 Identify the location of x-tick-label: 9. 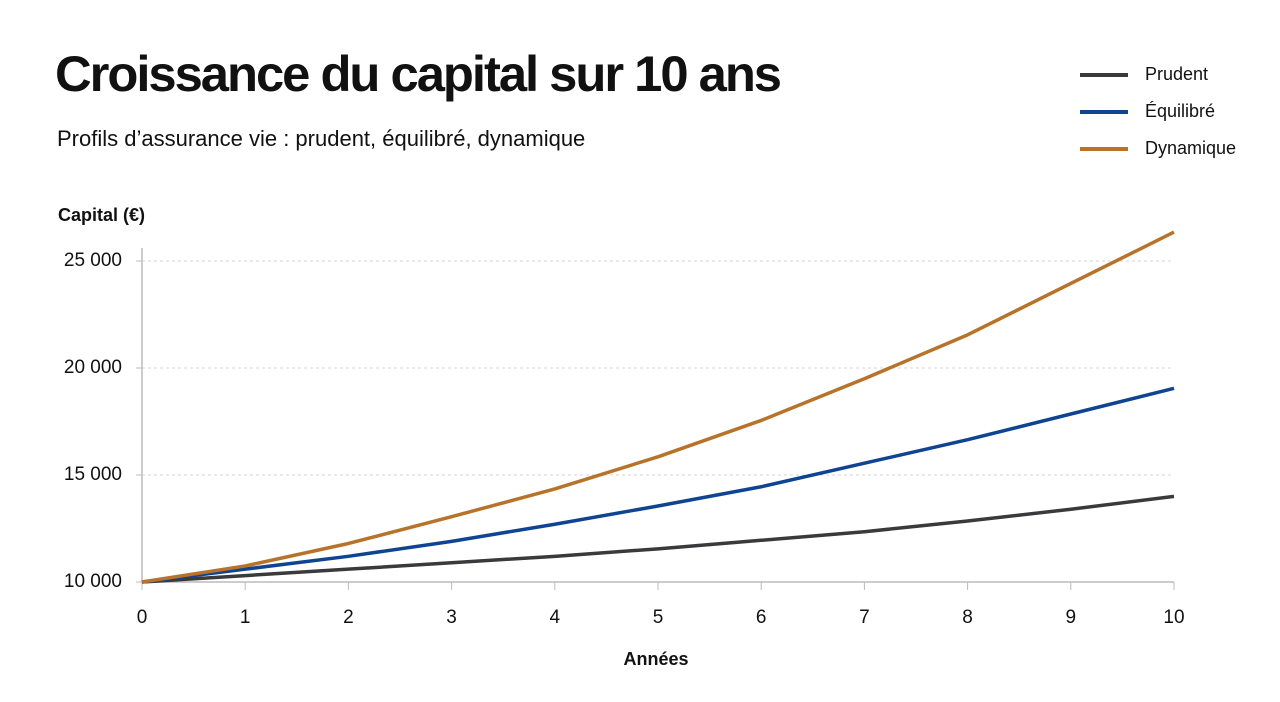
(1071, 617).